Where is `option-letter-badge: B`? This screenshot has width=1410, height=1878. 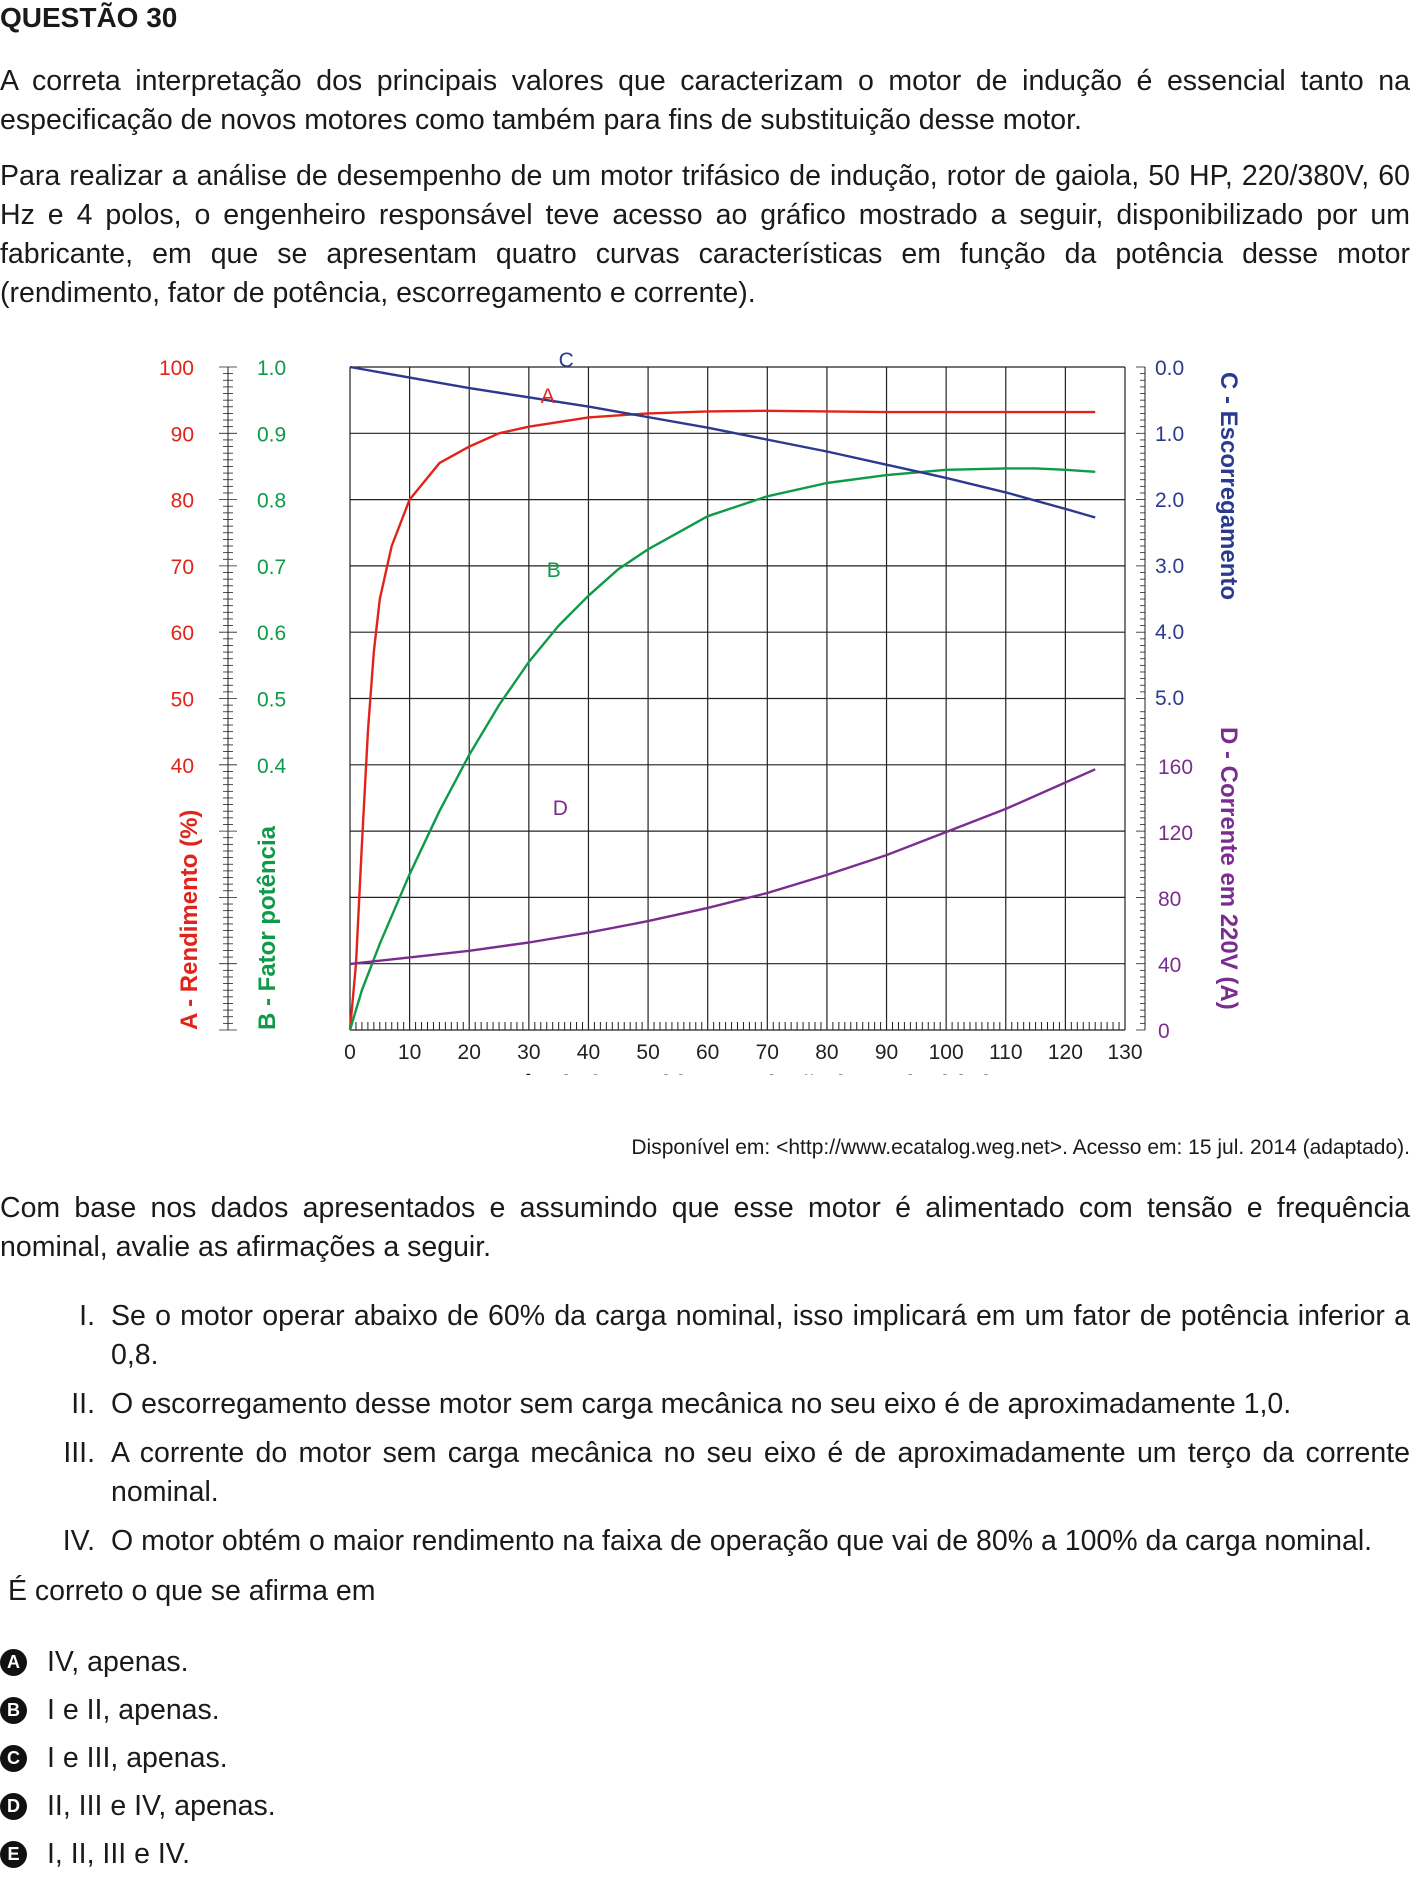
option-letter-badge: B is located at coordinates (13, 1710).